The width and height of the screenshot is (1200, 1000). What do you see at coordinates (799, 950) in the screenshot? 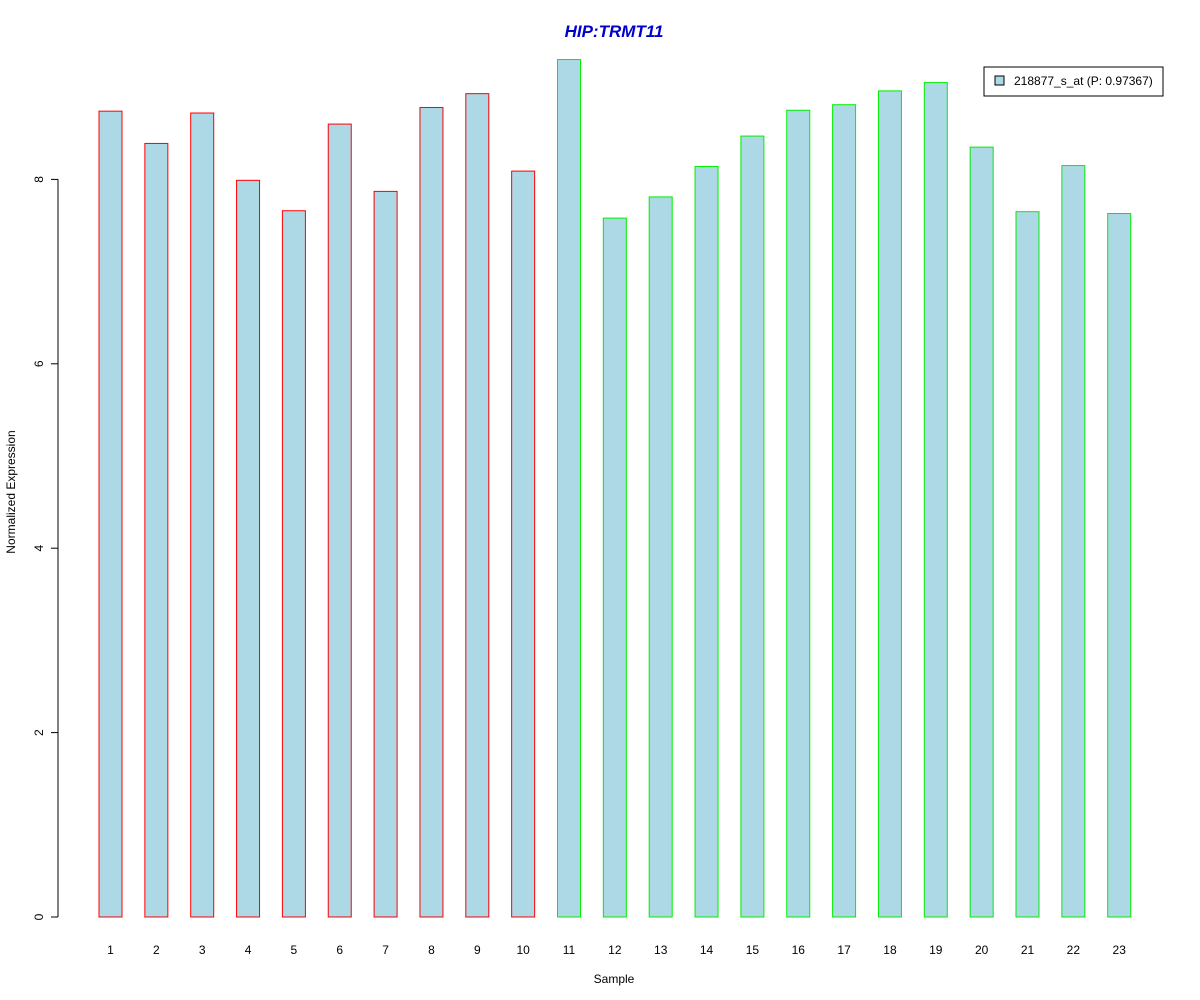
I see `x-tick-label: 16` at bounding box center [799, 950].